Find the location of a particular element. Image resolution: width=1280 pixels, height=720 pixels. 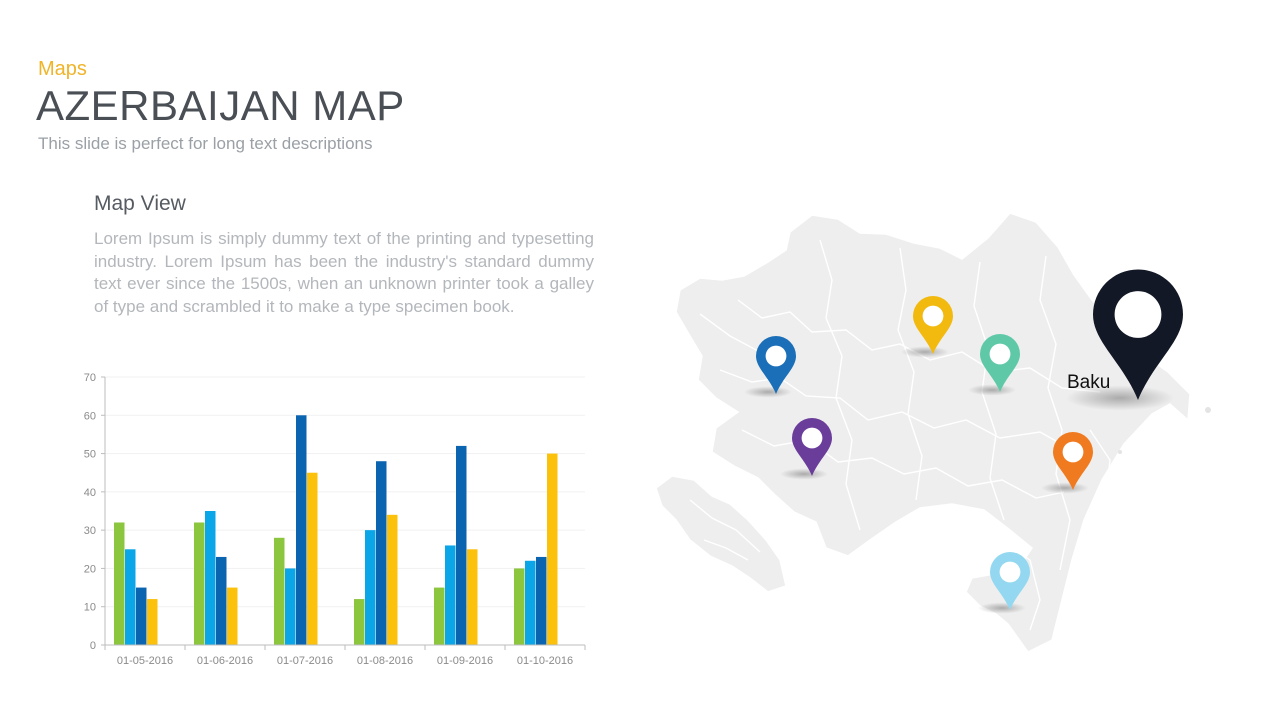

chart-grid is located at coordinates (345, 492).